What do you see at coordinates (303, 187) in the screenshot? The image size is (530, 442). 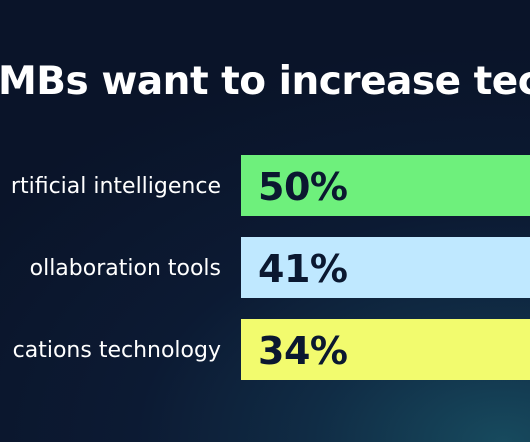 I see `bar-value-label: 50%` at bounding box center [303, 187].